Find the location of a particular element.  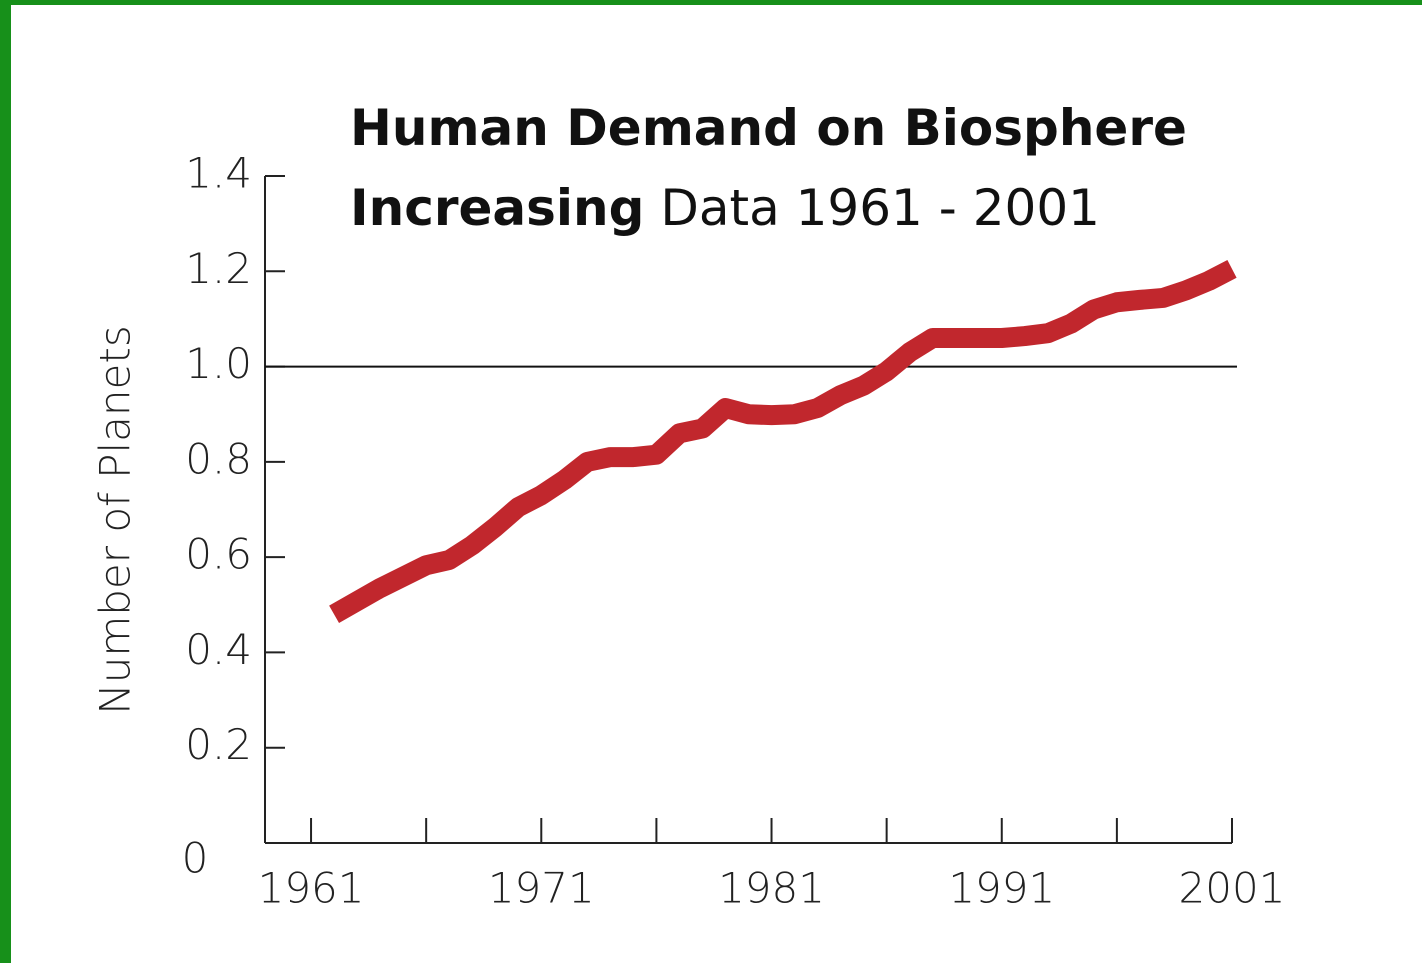

y-tick-label: 1.4 is located at coordinates (218, 173).